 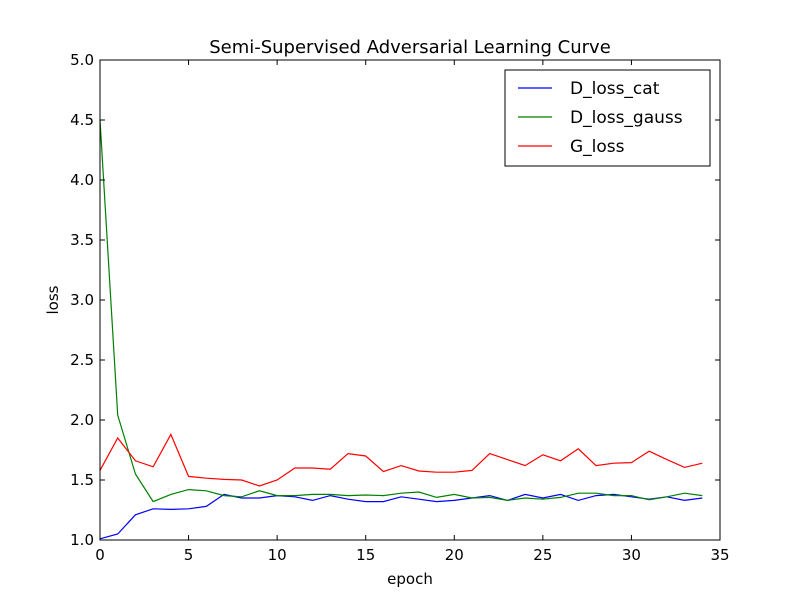 I want to click on x-axis-label: epoch, so click(x=410, y=579).